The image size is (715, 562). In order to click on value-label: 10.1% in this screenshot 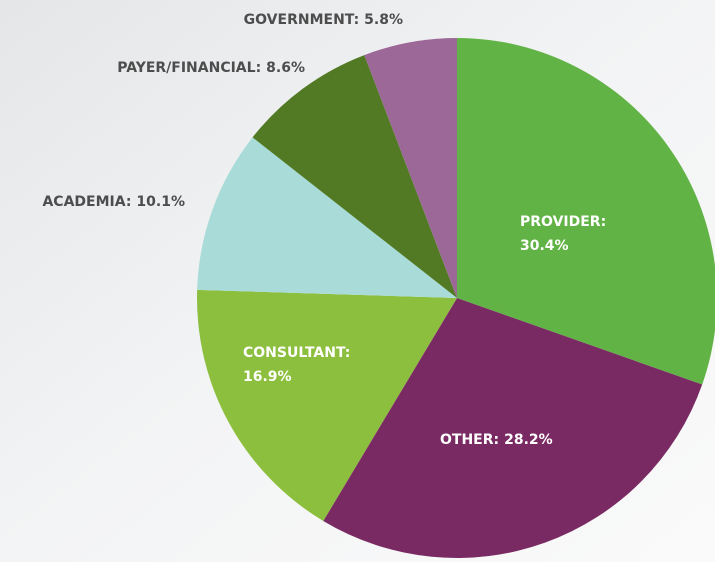, I will do `click(160, 202)`.